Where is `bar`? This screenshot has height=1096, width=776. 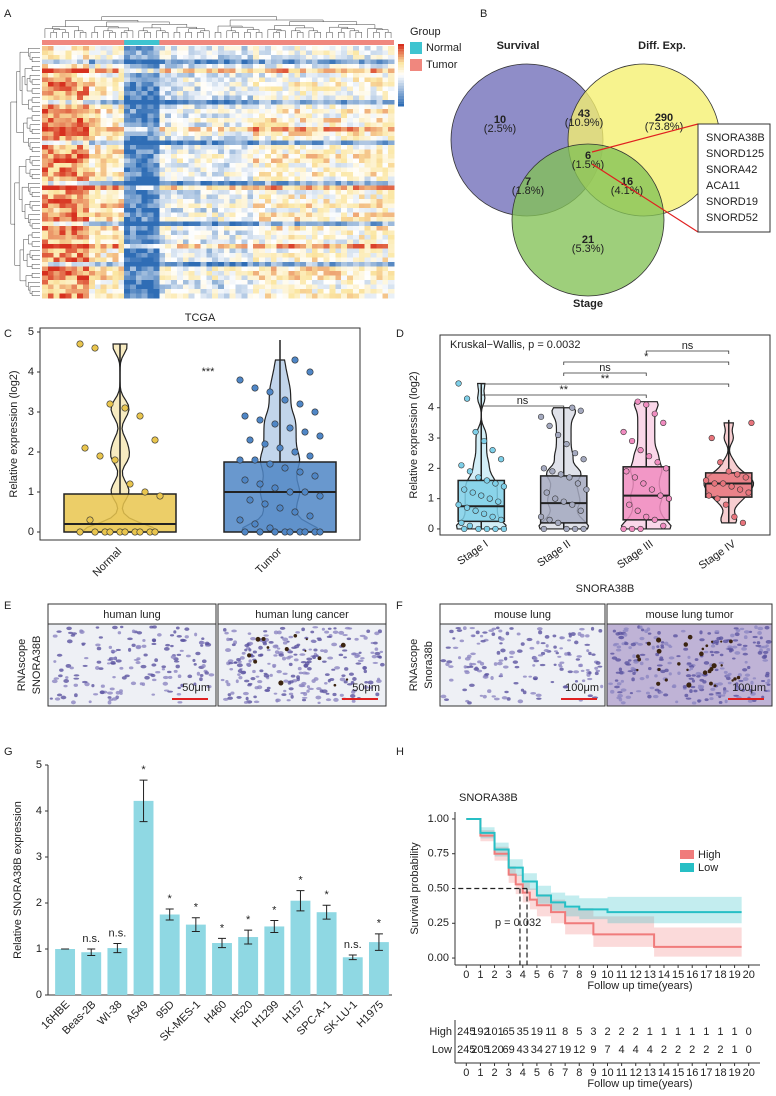
bar is located at coordinates (222, 969).